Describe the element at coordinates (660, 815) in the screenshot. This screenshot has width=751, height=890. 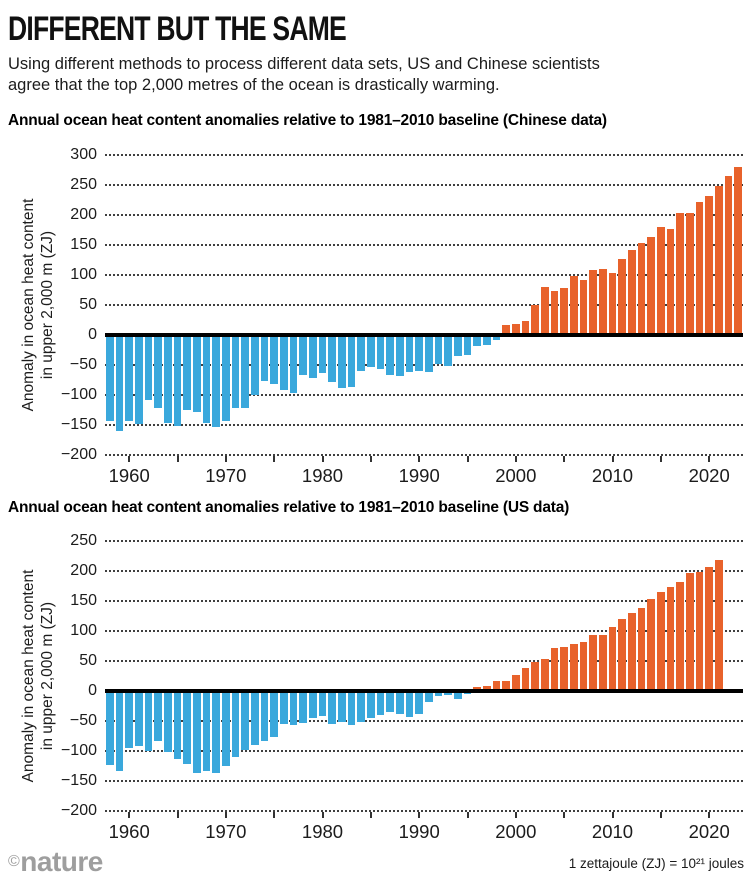
I see `x-tick-2015` at that location.